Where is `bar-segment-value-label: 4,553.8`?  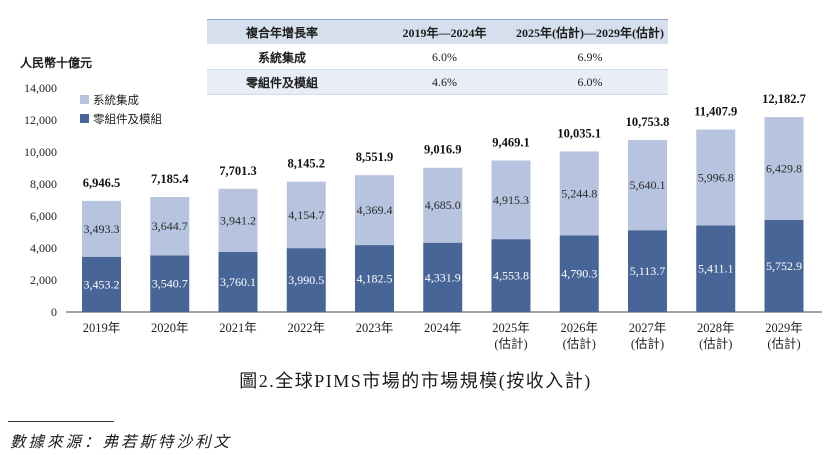 bar-segment-value-label: 4,553.8 is located at coordinates (511, 276).